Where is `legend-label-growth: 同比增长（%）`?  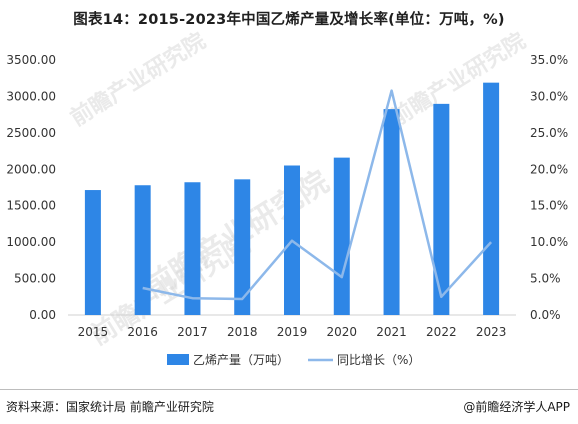 legend-label-growth: 同比增长（%） is located at coordinates (378, 360).